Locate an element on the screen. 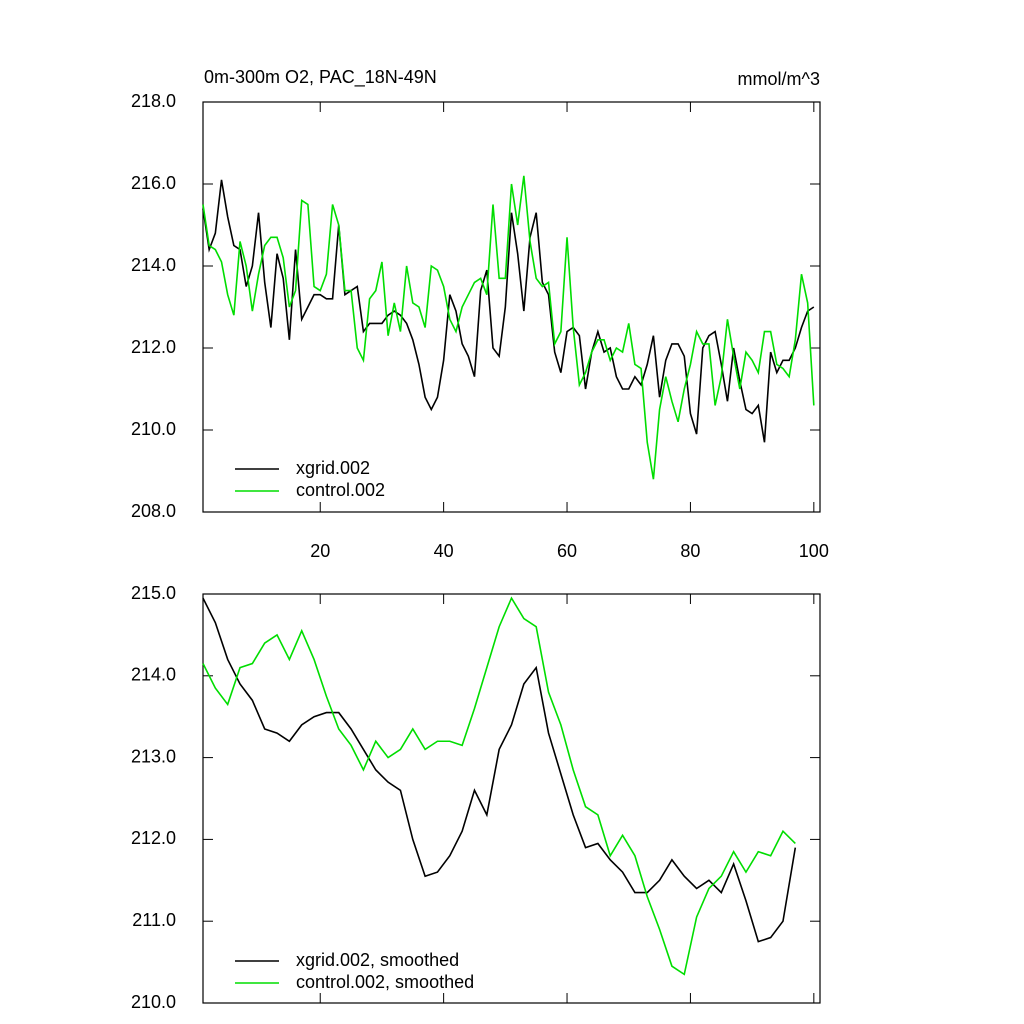 This screenshot has height=1024, width=1024. y-tick-label: 208.0 is located at coordinates (153, 511).